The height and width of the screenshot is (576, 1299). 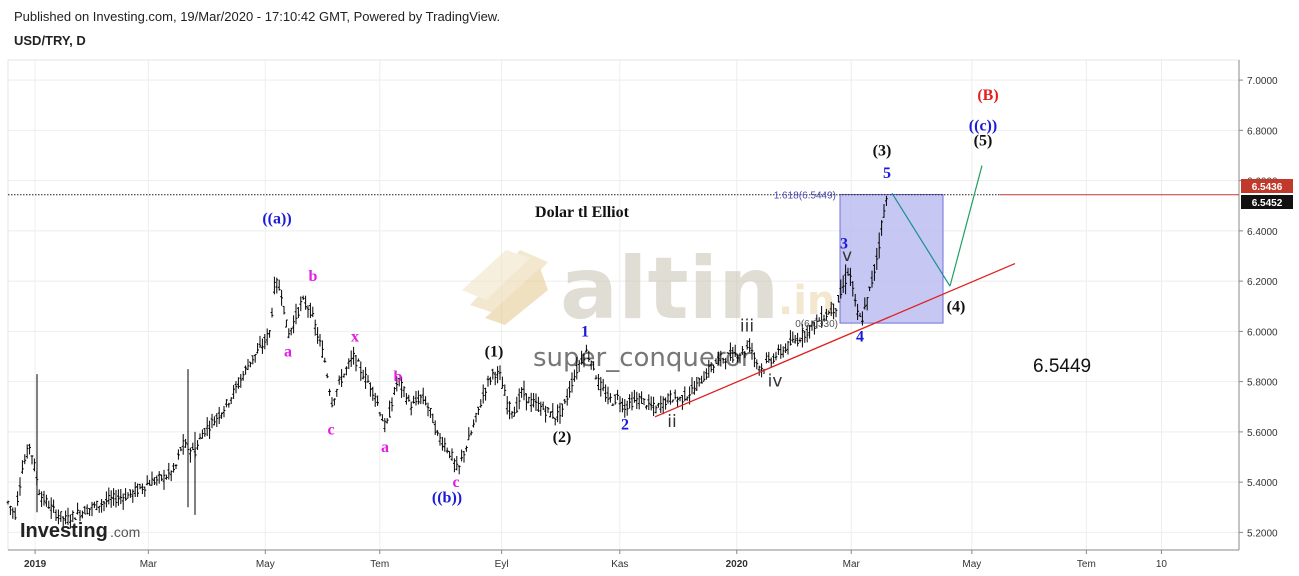 What do you see at coordinates (50, 40) in the screenshot?
I see `symbol-title: USD/TRY, D` at bounding box center [50, 40].